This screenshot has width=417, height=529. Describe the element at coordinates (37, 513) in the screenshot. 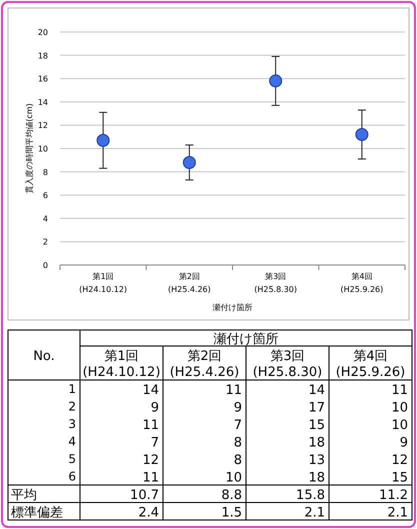

I see `y-tick-label: 標準偏差` at that location.